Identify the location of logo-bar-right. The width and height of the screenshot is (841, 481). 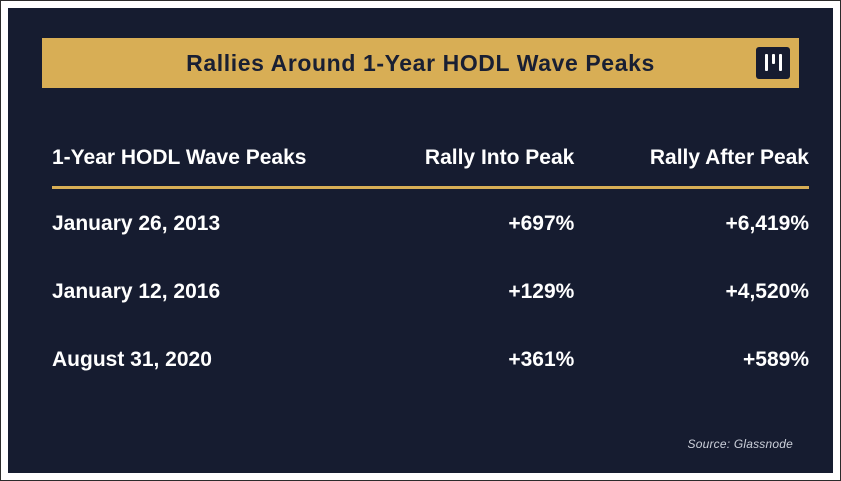
(780, 62).